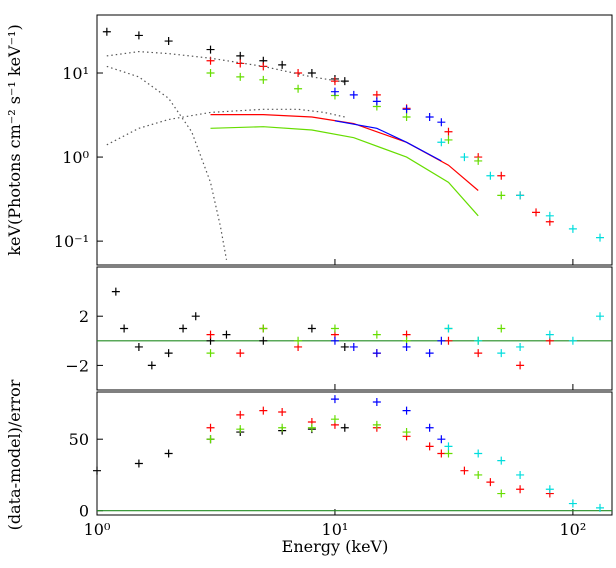  Describe the element at coordinates (573, 529) in the screenshot. I see `x-tick-label: 10²` at that location.